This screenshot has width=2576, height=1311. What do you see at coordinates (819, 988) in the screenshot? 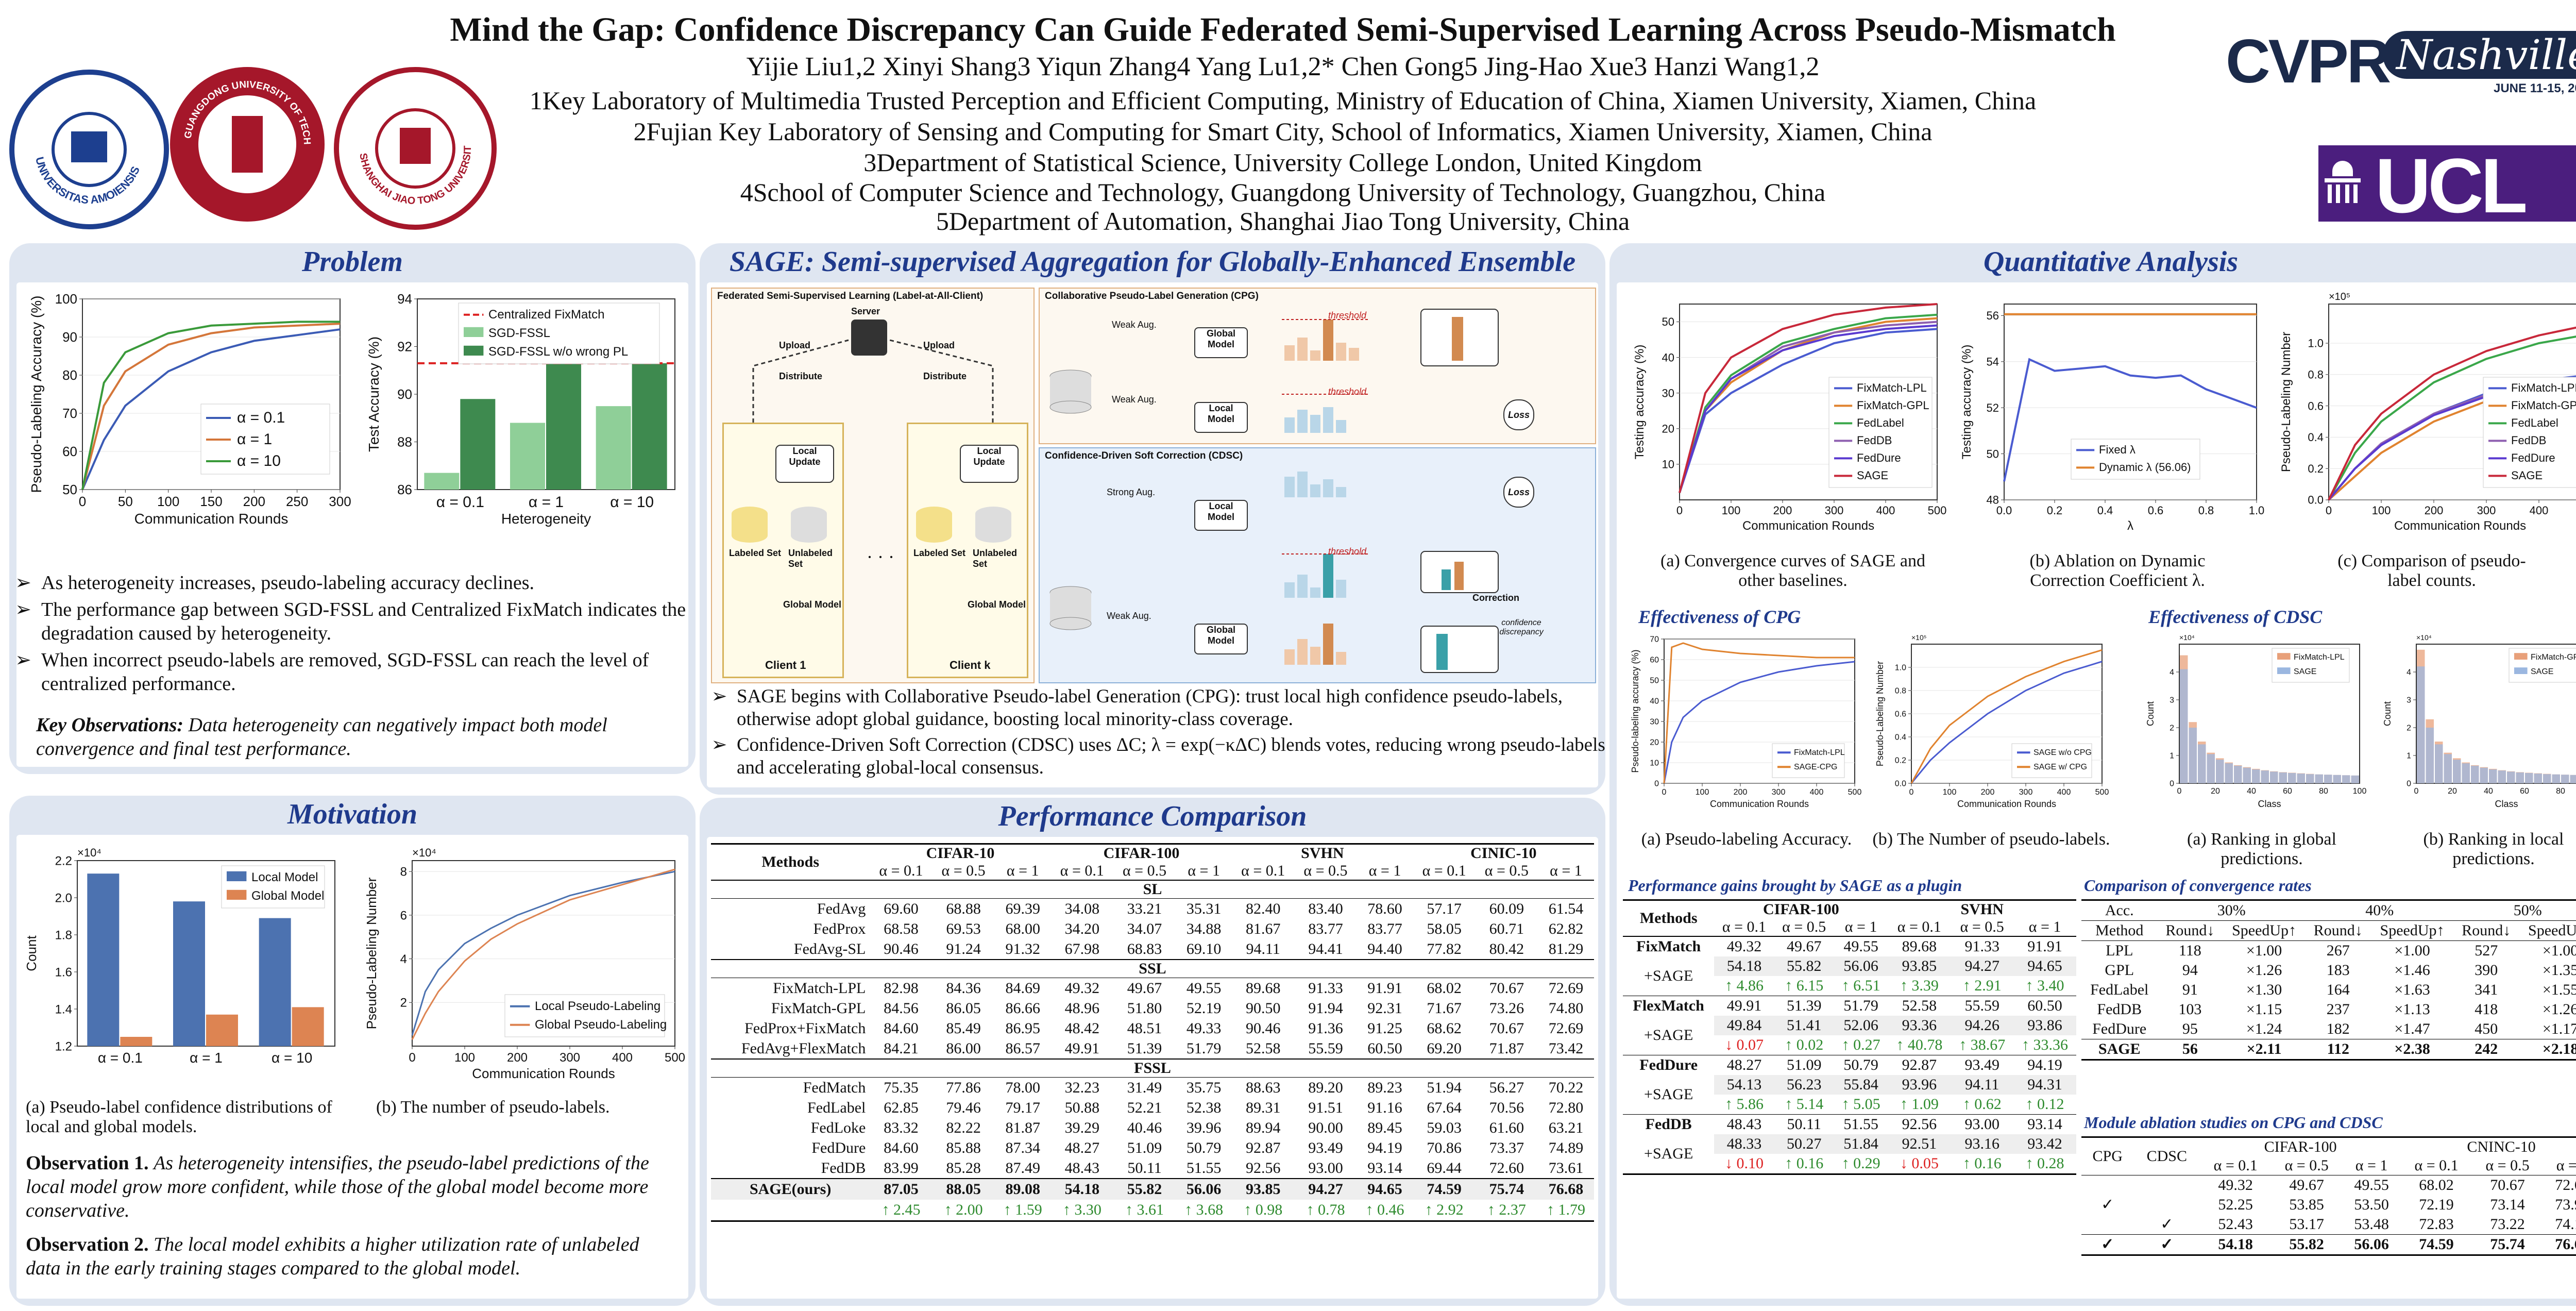
I see `method-name: FixMatch-LPL` at bounding box center [819, 988].